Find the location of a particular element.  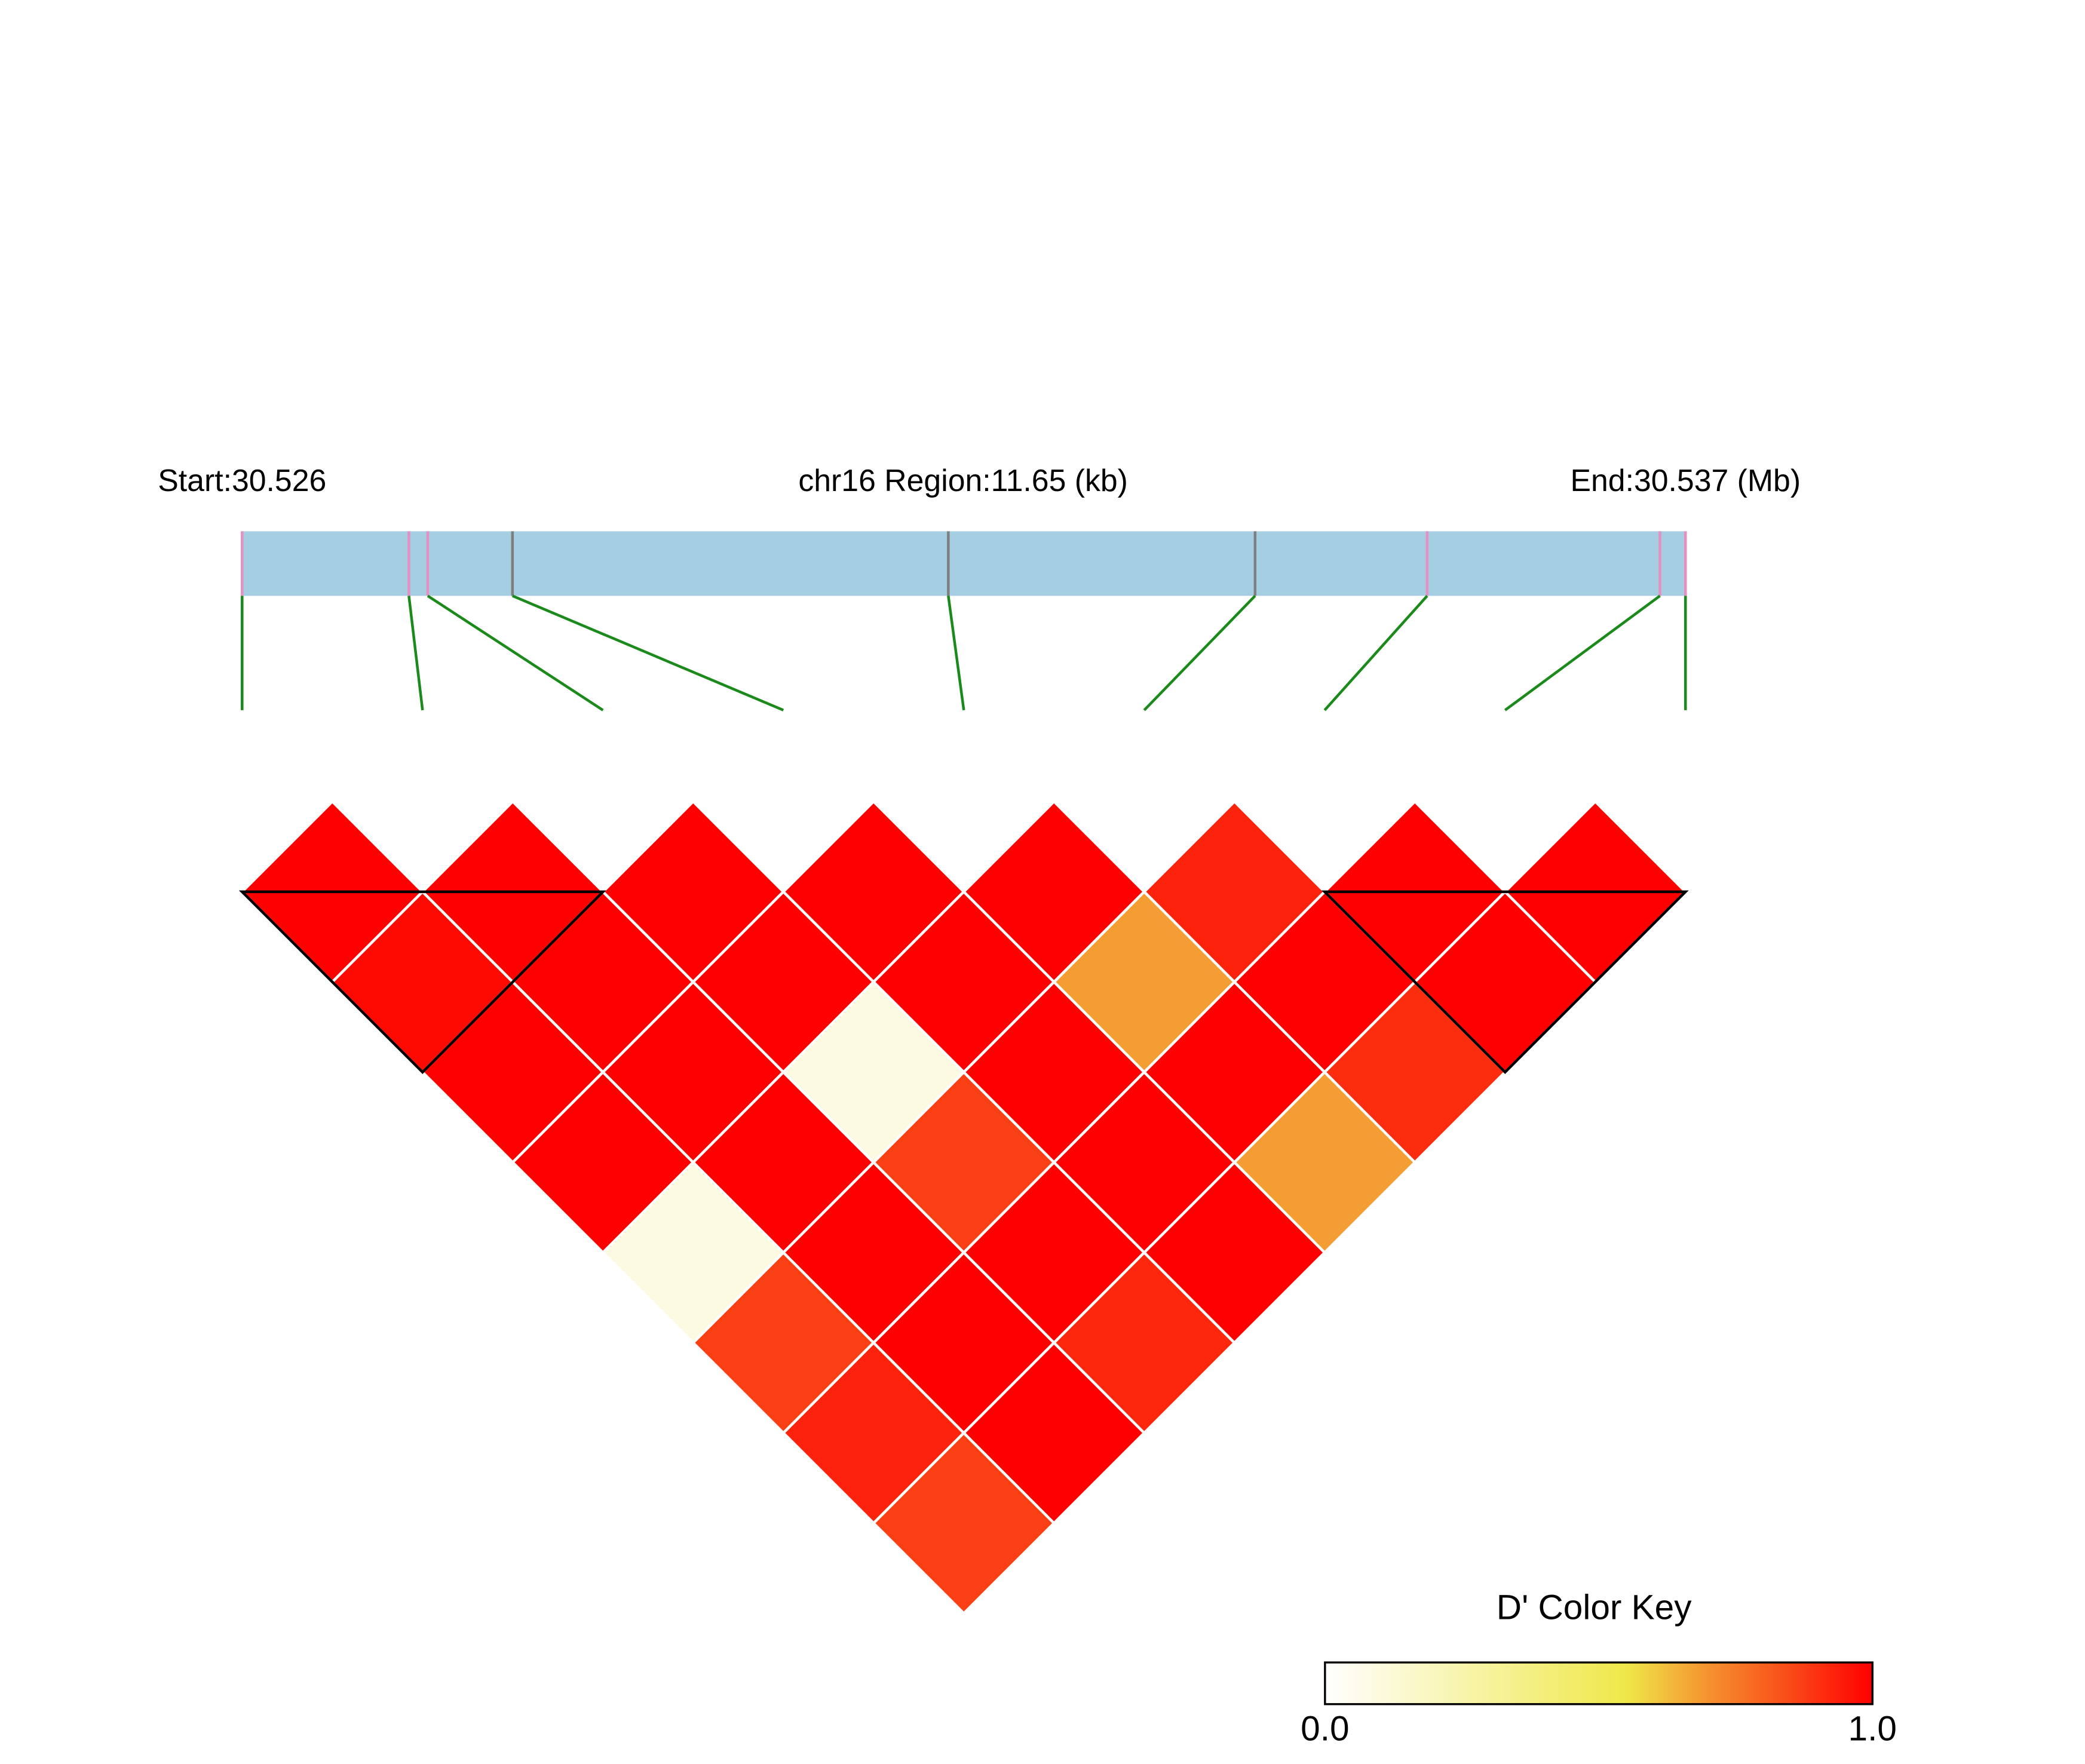

region-label: chr16 Region:11.65 (kb) is located at coordinates (963, 480).